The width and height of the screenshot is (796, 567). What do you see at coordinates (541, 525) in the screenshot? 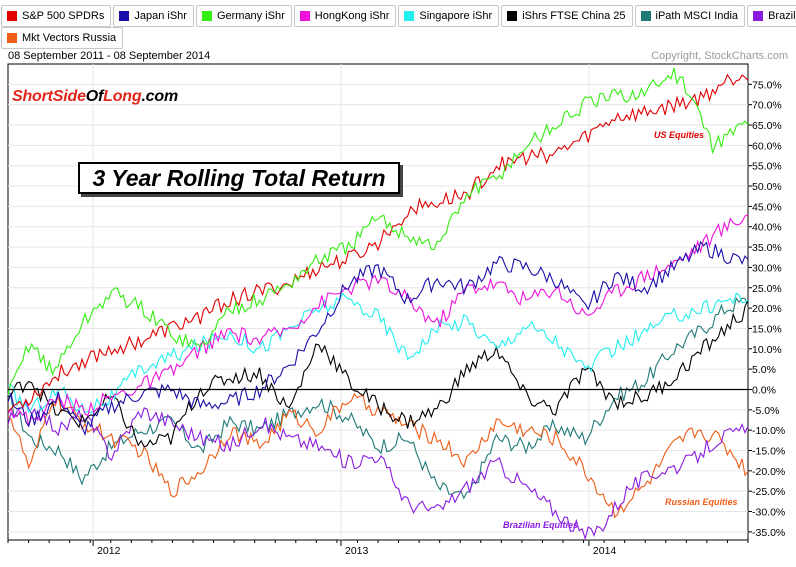
I see `annotation-brazilian-equities: Brazilian Equities` at bounding box center [541, 525].